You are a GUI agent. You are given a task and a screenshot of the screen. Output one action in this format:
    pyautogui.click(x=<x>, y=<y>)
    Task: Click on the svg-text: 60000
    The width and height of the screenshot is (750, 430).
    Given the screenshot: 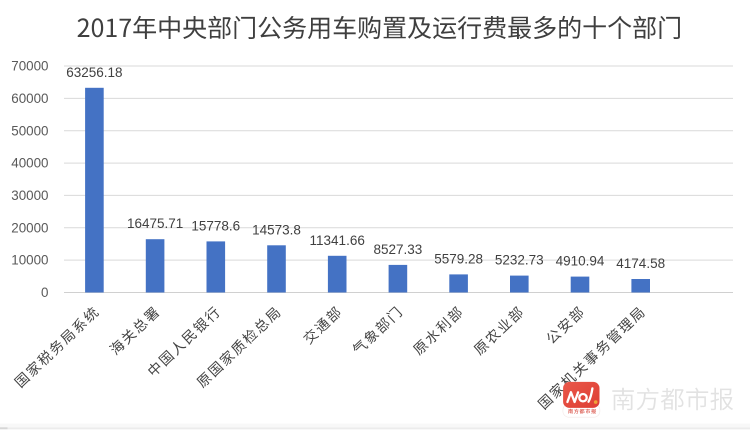 What is the action you would take?
    pyautogui.click(x=29, y=98)
    